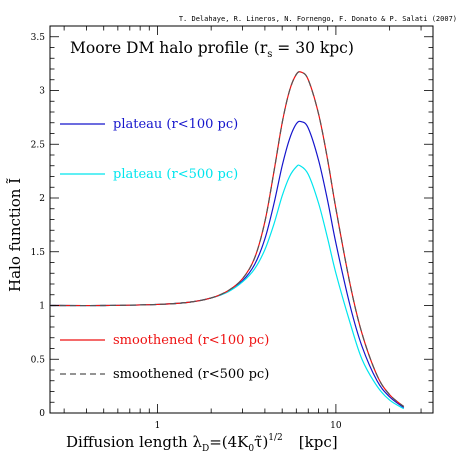 The width and height of the screenshot is (463, 463). Describe the element at coordinates (42, 307) in the screenshot. I see `y-tick-label: 1` at that location.